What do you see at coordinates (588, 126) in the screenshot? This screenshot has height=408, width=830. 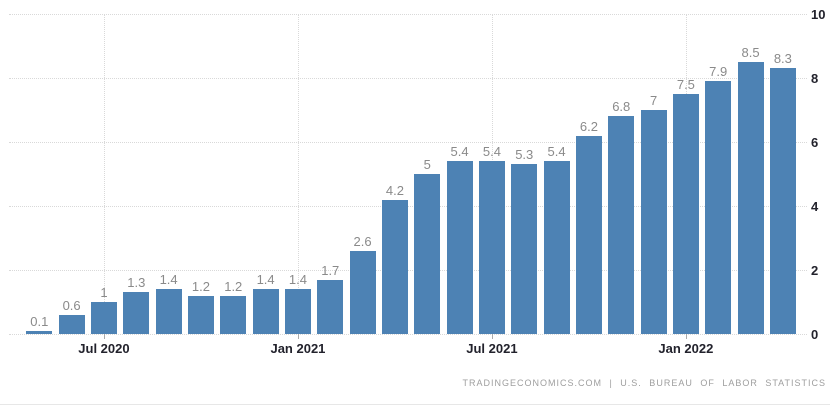 I see `bar-value-label: 6.2` at bounding box center [588, 126].